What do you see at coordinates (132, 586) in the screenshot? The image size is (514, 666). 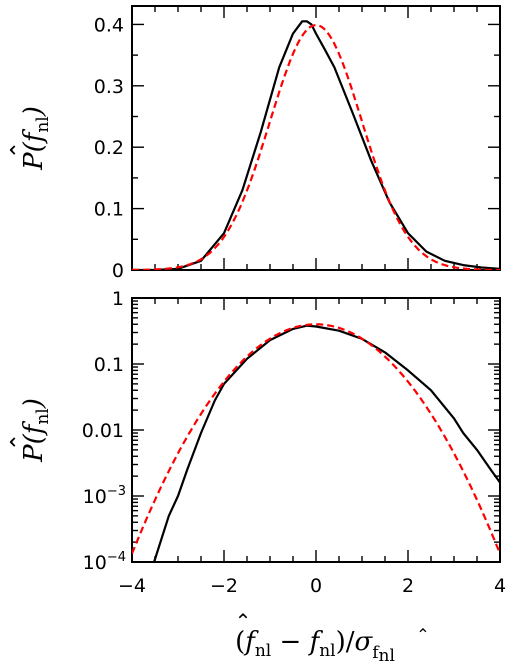 I see `x-tick-label: −4` at bounding box center [132, 586].